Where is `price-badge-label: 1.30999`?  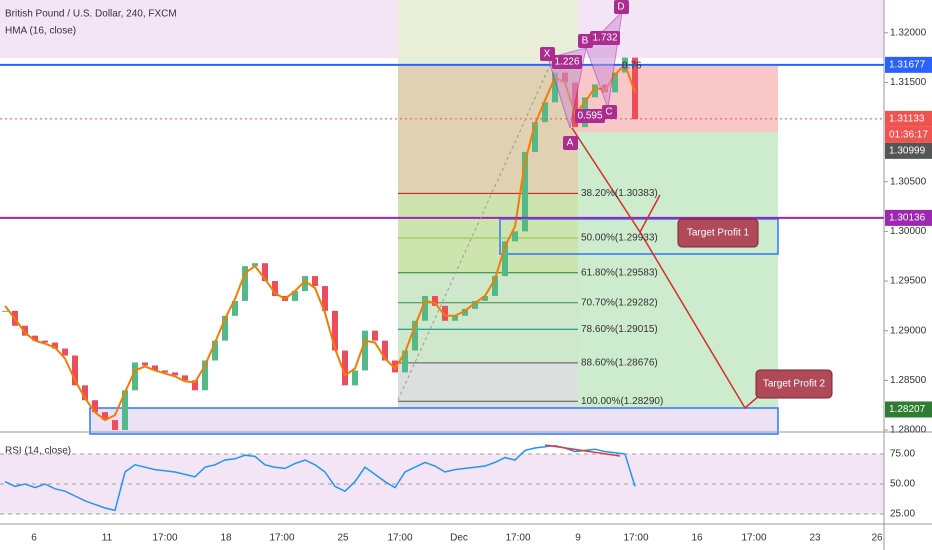 price-badge-label: 1.30999 is located at coordinates (907, 151).